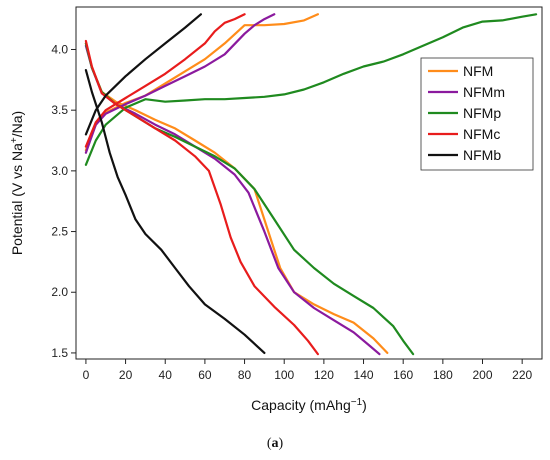 The height and width of the screenshot is (460, 550). What do you see at coordinates (143, 74) in the screenshot?
I see `series-nfmb-charge-line` at bounding box center [143, 74].